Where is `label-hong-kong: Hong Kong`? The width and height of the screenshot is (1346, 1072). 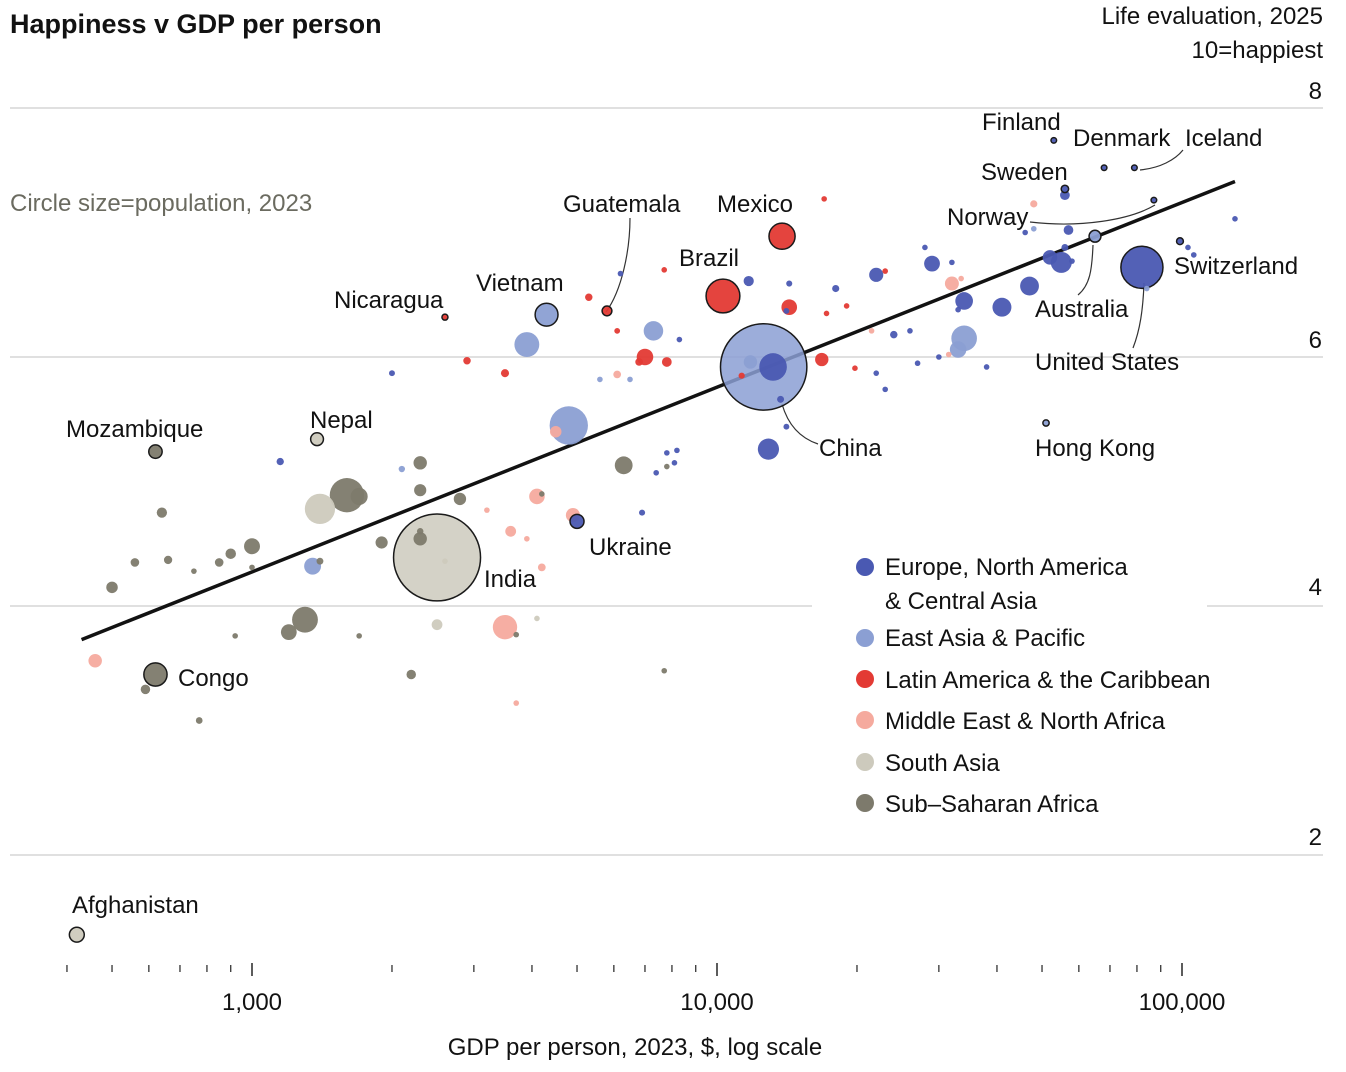 label-hong-kong: Hong Kong is located at coordinates (1095, 448).